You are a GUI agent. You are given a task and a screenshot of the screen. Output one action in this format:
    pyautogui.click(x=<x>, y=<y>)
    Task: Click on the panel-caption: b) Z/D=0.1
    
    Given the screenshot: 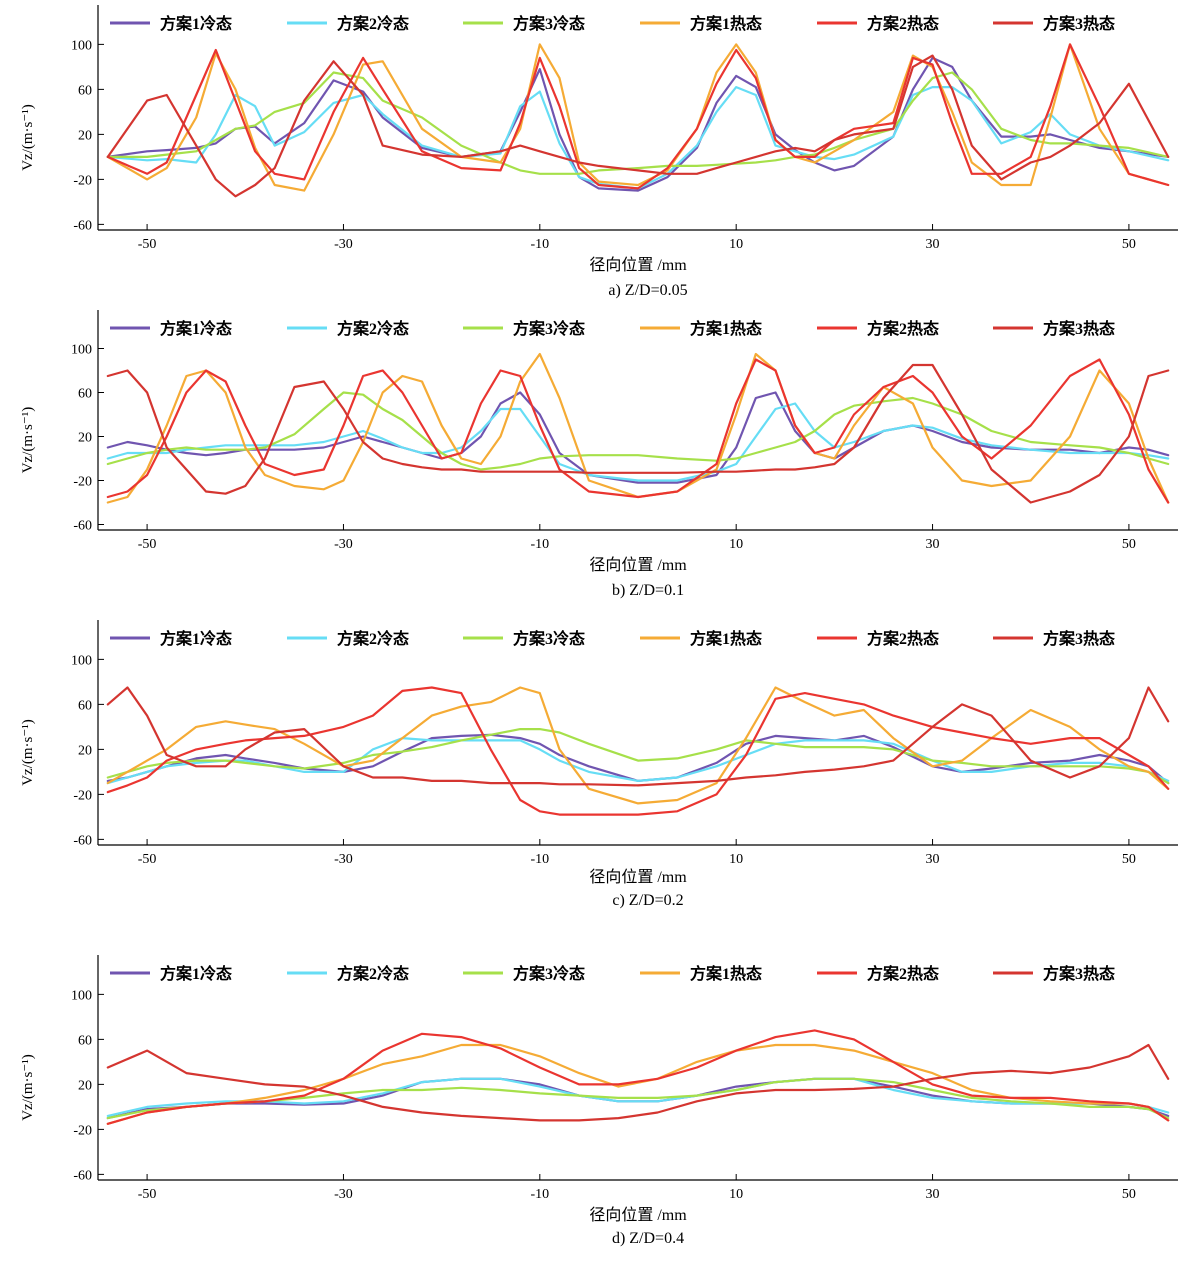 What is the action you would take?
    pyautogui.click(x=648, y=590)
    